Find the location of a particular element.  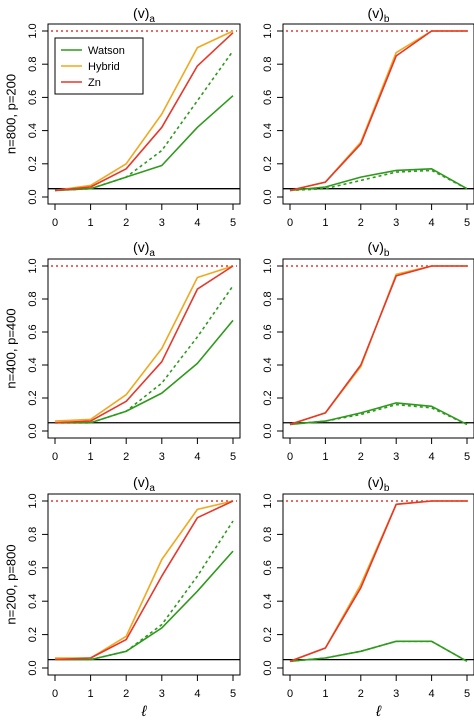

chart-panel-4: (v)b 0.0 0.2 0.4 0.6 0.8 1.0 0 1 2 3 4 5 is located at coordinates (368, 351).